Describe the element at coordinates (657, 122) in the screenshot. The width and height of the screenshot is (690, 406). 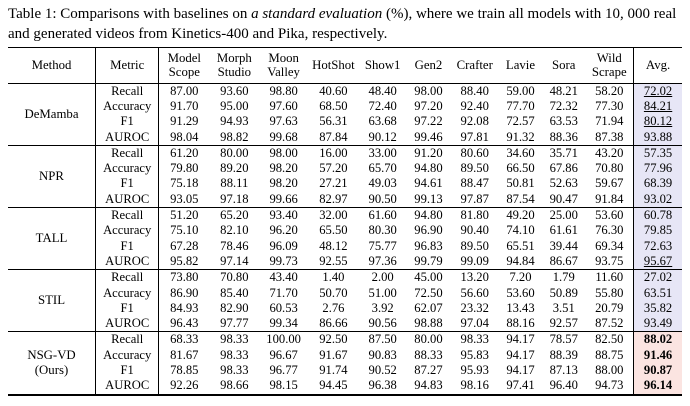
I see `avg-cell: 80.12` at that location.